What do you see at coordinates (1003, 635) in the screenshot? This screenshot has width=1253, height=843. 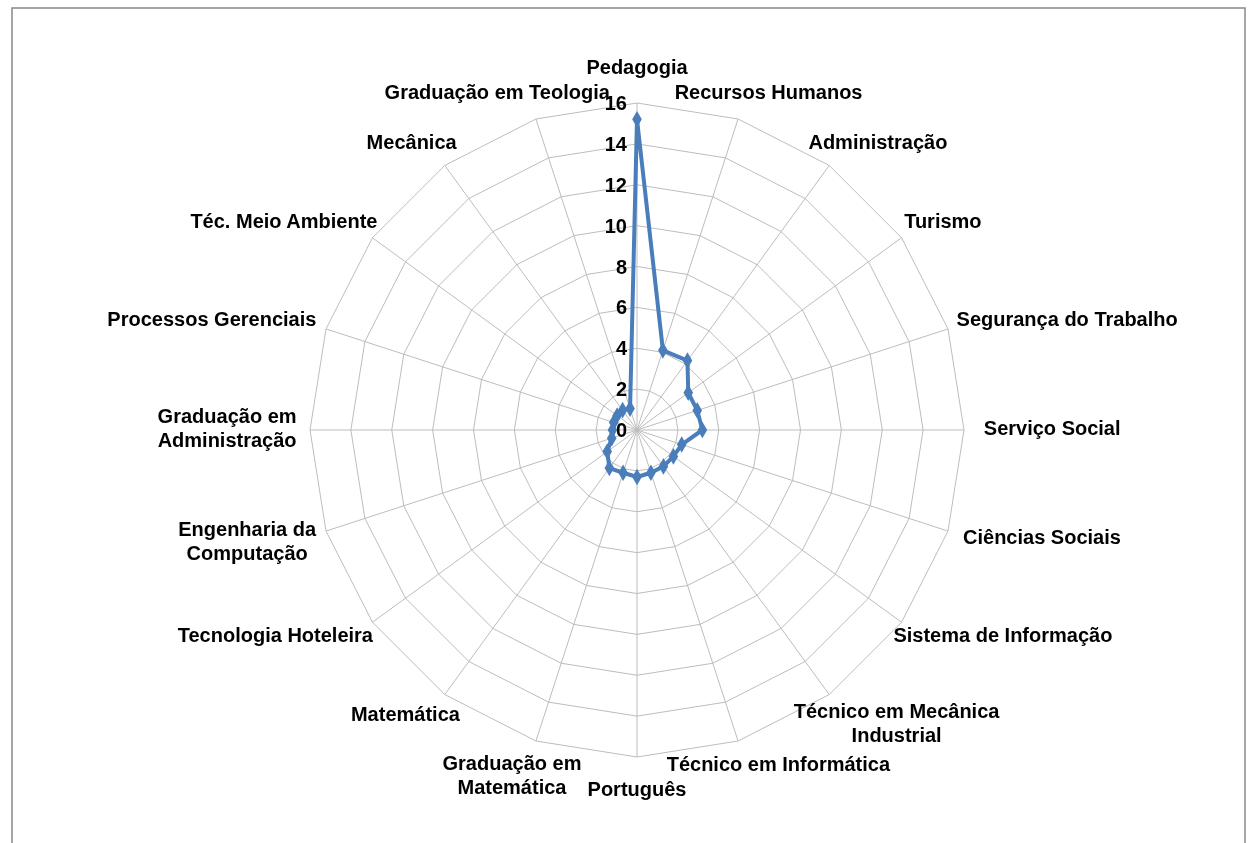 I see `spoke-label: Sistema de Informação` at bounding box center [1003, 635].